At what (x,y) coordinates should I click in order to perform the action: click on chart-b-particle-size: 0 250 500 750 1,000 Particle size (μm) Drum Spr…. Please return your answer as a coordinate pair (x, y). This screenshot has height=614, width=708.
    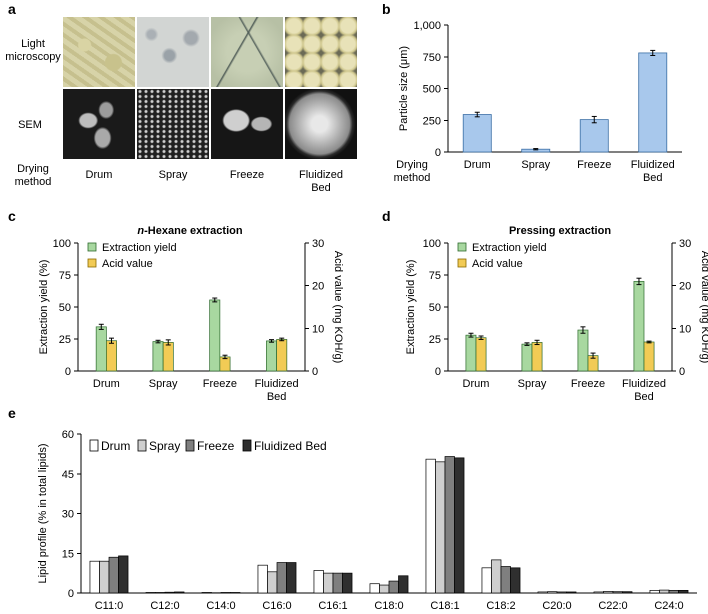
    Looking at the image, I should click on (538, 102).